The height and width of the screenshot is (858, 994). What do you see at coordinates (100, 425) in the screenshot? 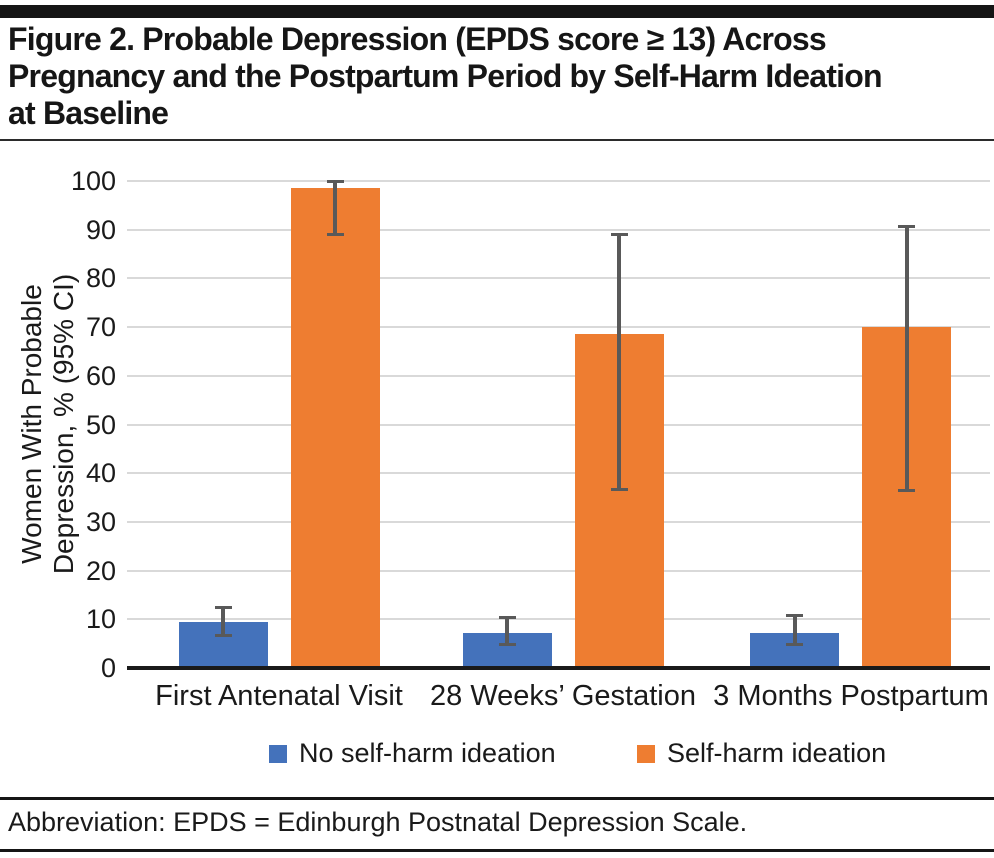
I see `y-tick-label-50: 50` at bounding box center [100, 425].